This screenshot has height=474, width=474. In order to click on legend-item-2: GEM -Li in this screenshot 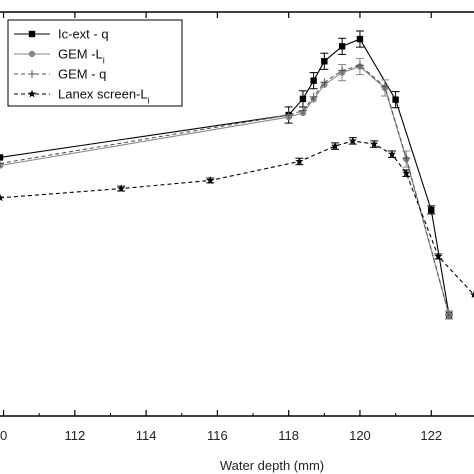, I will do `click(59, 56)`.